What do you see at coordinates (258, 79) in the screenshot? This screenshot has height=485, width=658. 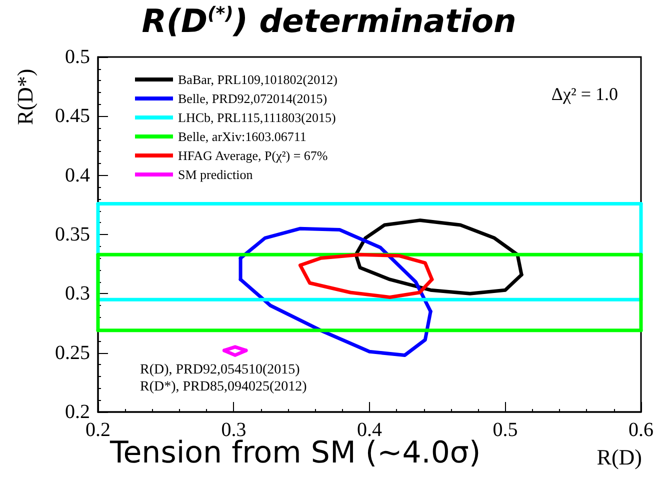 I see `legend-label: BaBar, PRL109,101802(2012)` at bounding box center [258, 79].